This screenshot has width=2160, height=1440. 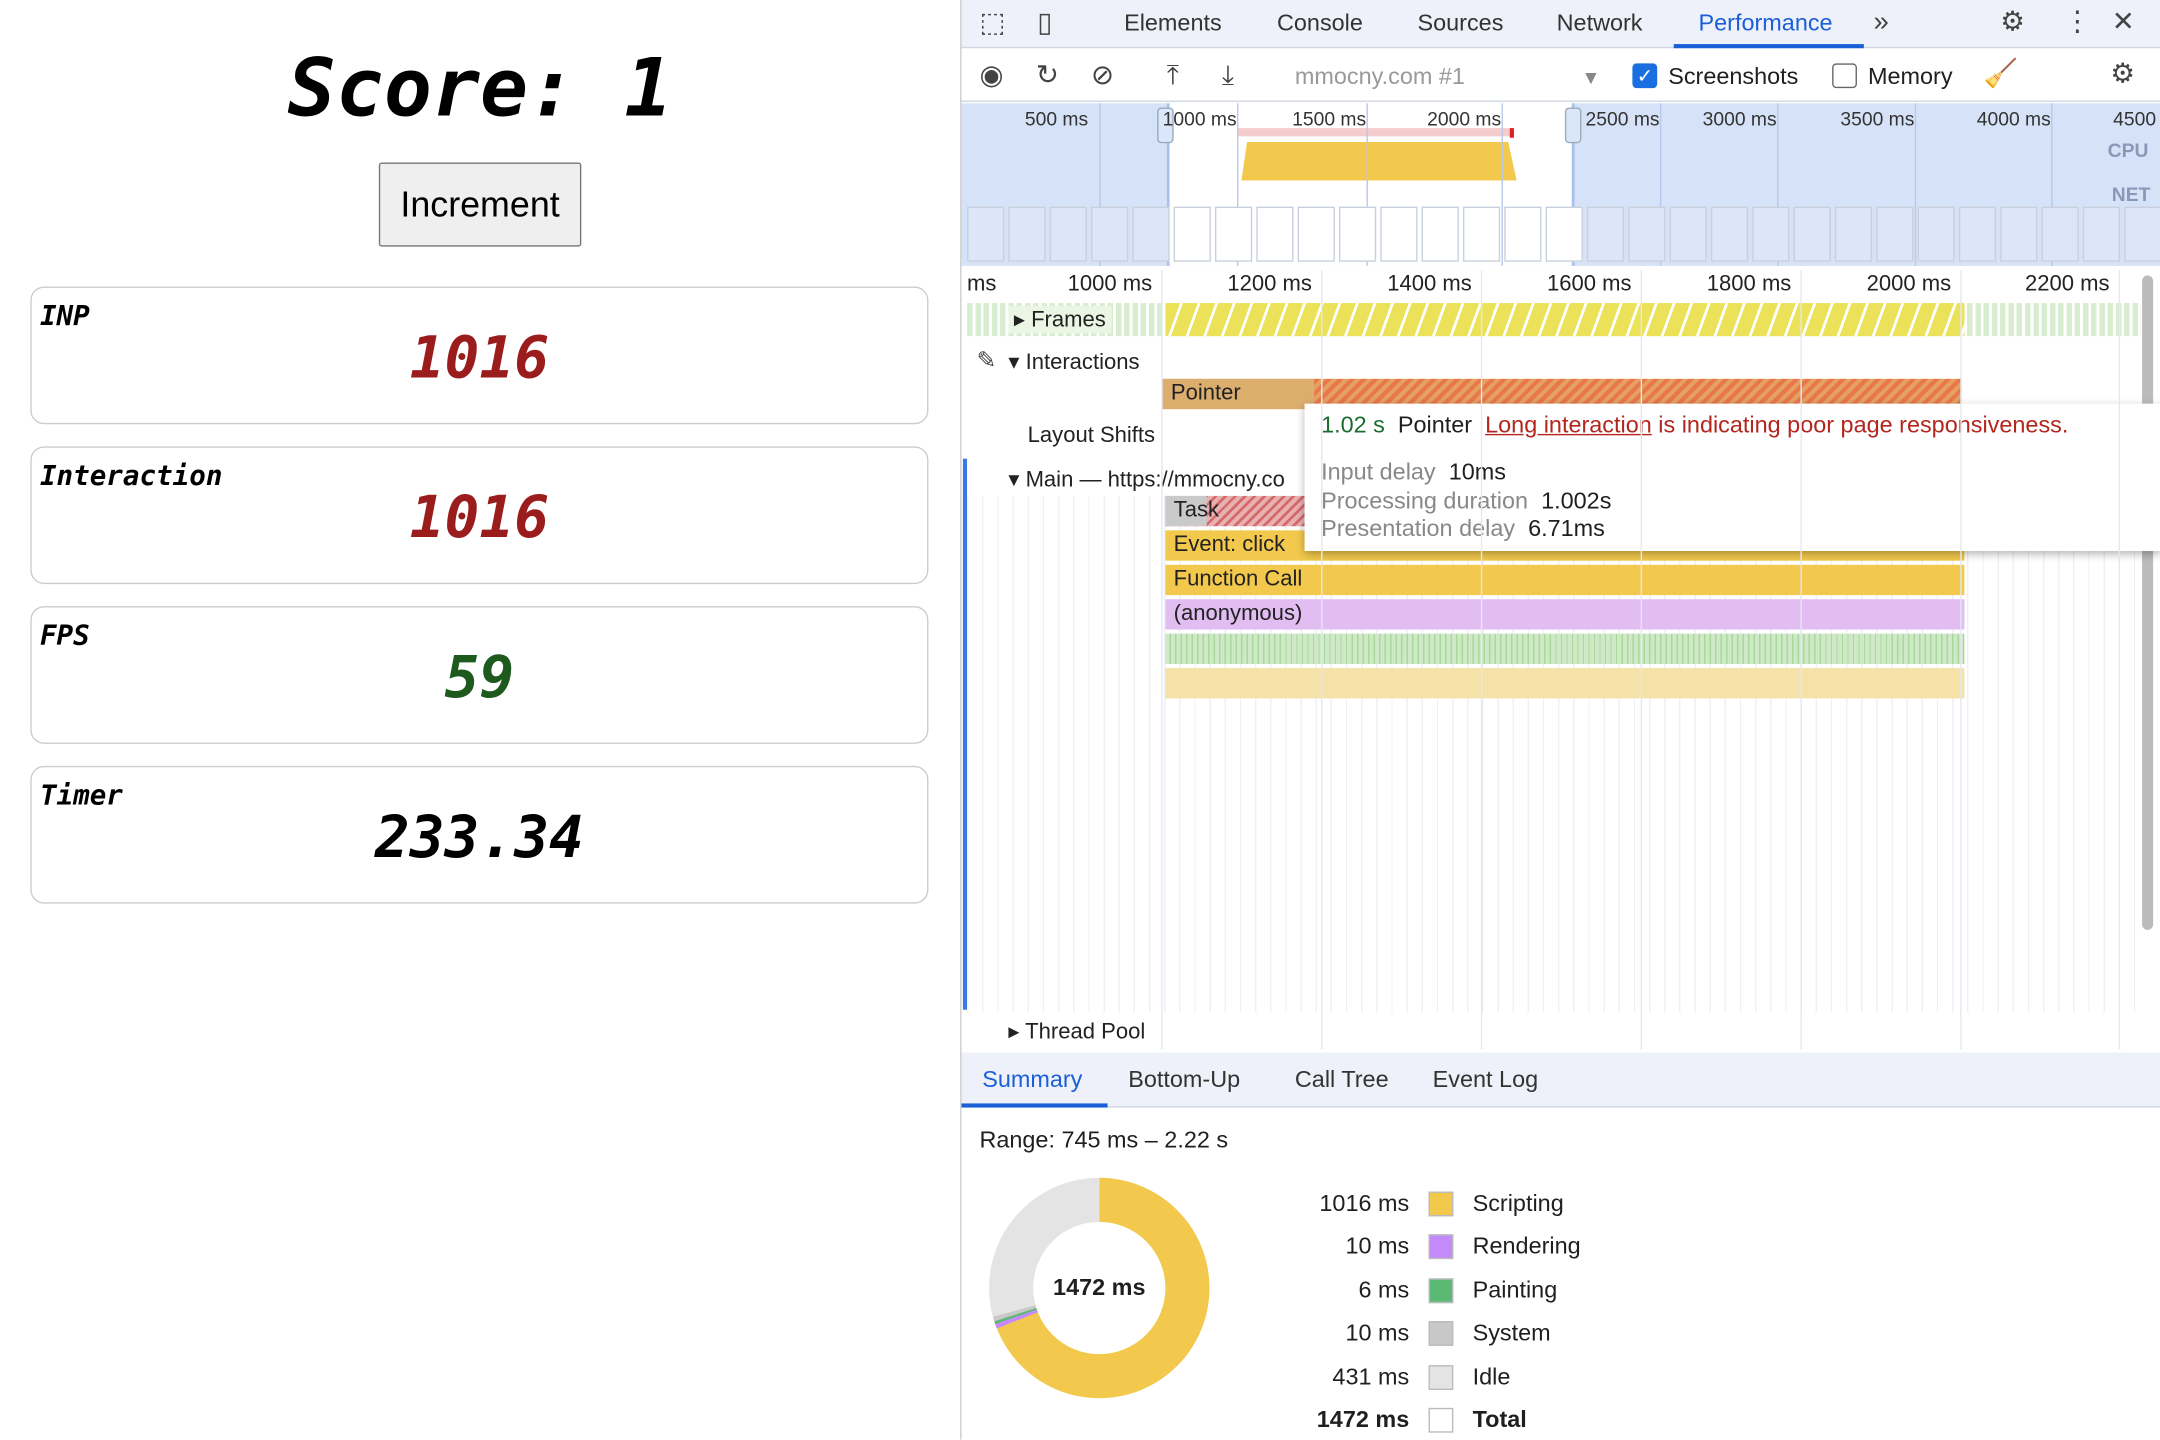 What do you see at coordinates (1379, 76) in the screenshot?
I see `target-select: mmocny.com #1` at bounding box center [1379, 76].